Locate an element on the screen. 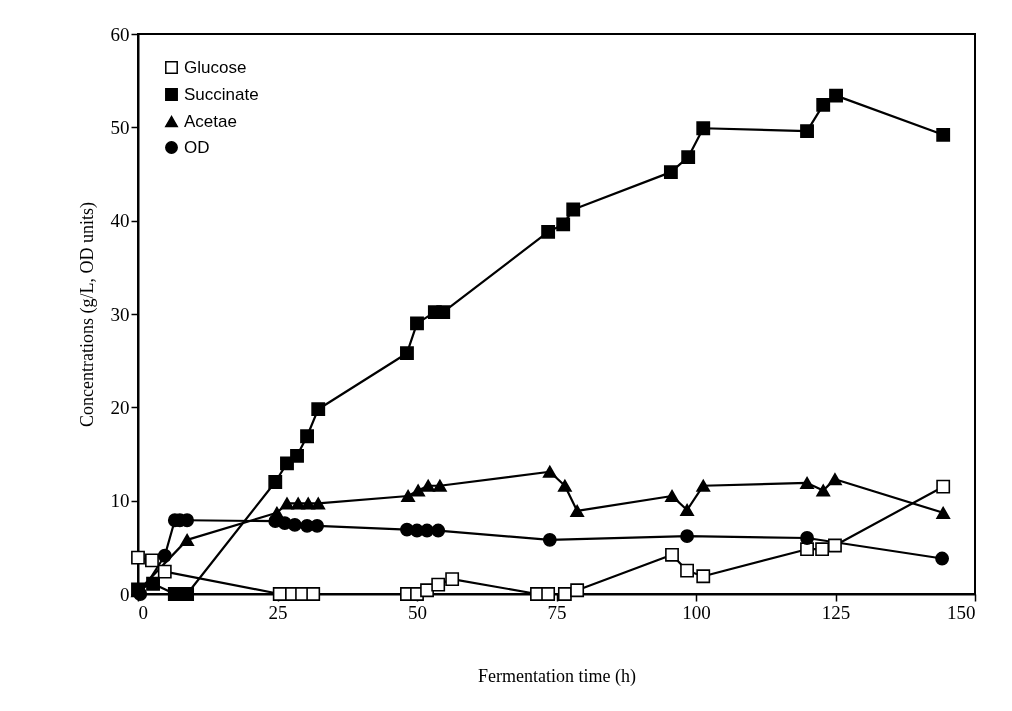 The image size is (1012, 711). y-axis-title: Concentrations (g/L, OD units) is located at coordinates (87, 314).